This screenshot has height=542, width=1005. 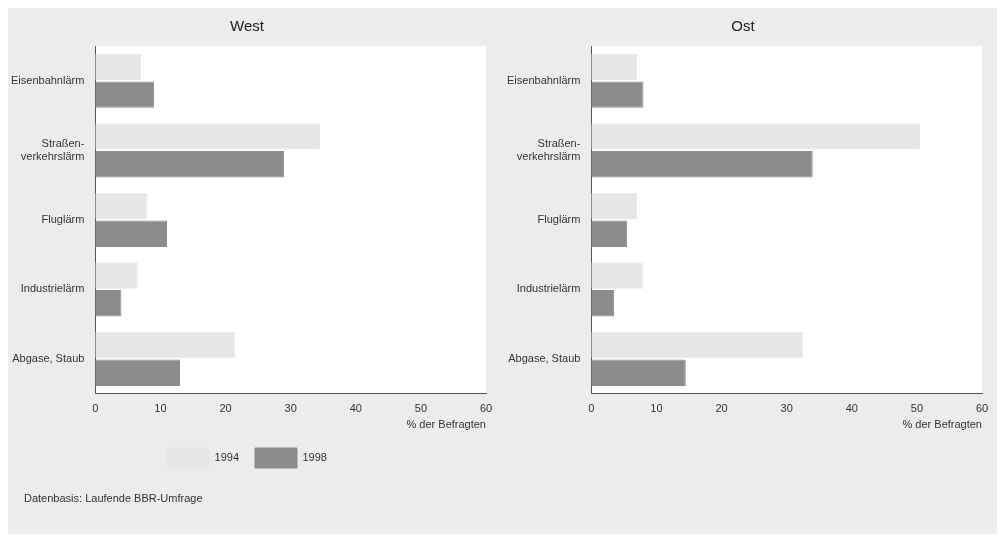 What do you see at coordinates (227, 457) in the screenshot?
I see `legend-label: 1994` at bounding box center [227, 457].